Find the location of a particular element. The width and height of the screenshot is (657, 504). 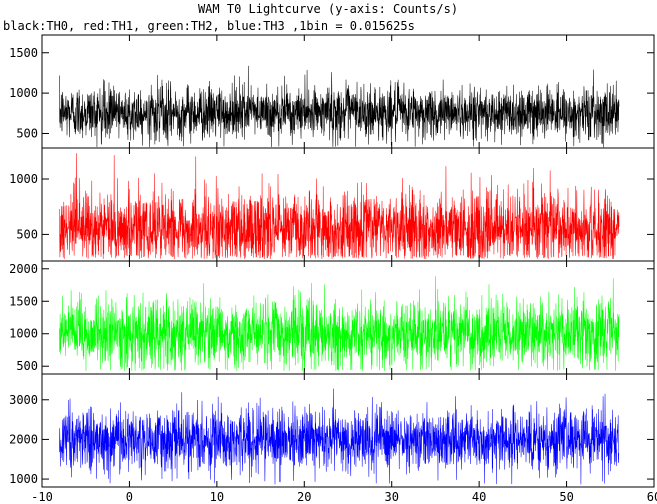

x-tick-label: -10 is located at coordinates (42, 497).